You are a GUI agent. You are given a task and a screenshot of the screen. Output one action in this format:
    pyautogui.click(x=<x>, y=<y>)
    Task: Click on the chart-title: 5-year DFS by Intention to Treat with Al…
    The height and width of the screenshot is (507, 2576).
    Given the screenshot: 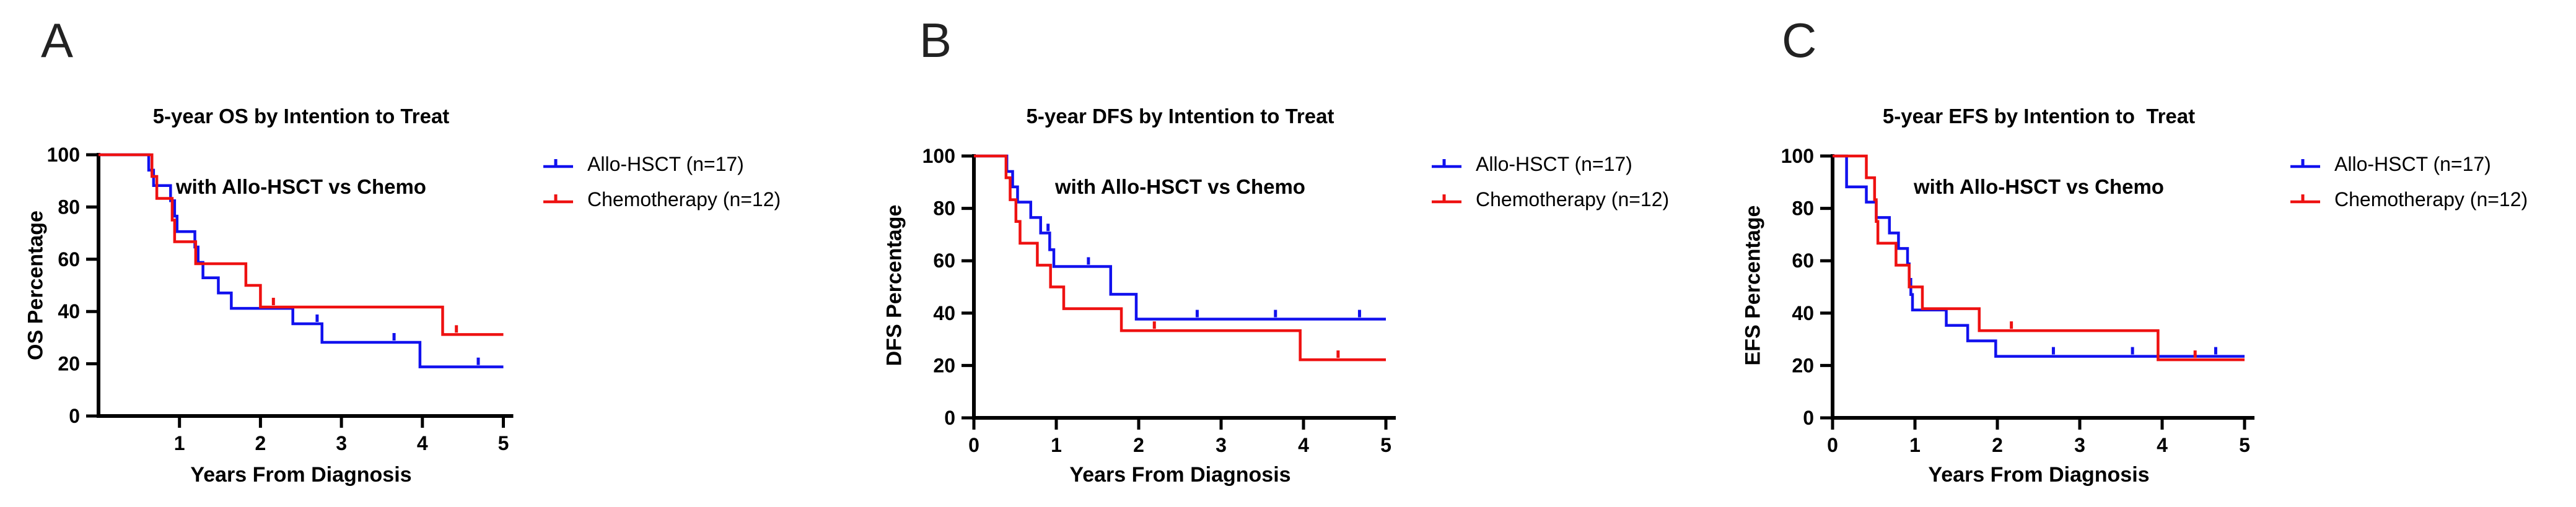 What is the action you would take?
    pyautogui.click(x=1180, y=151)
    